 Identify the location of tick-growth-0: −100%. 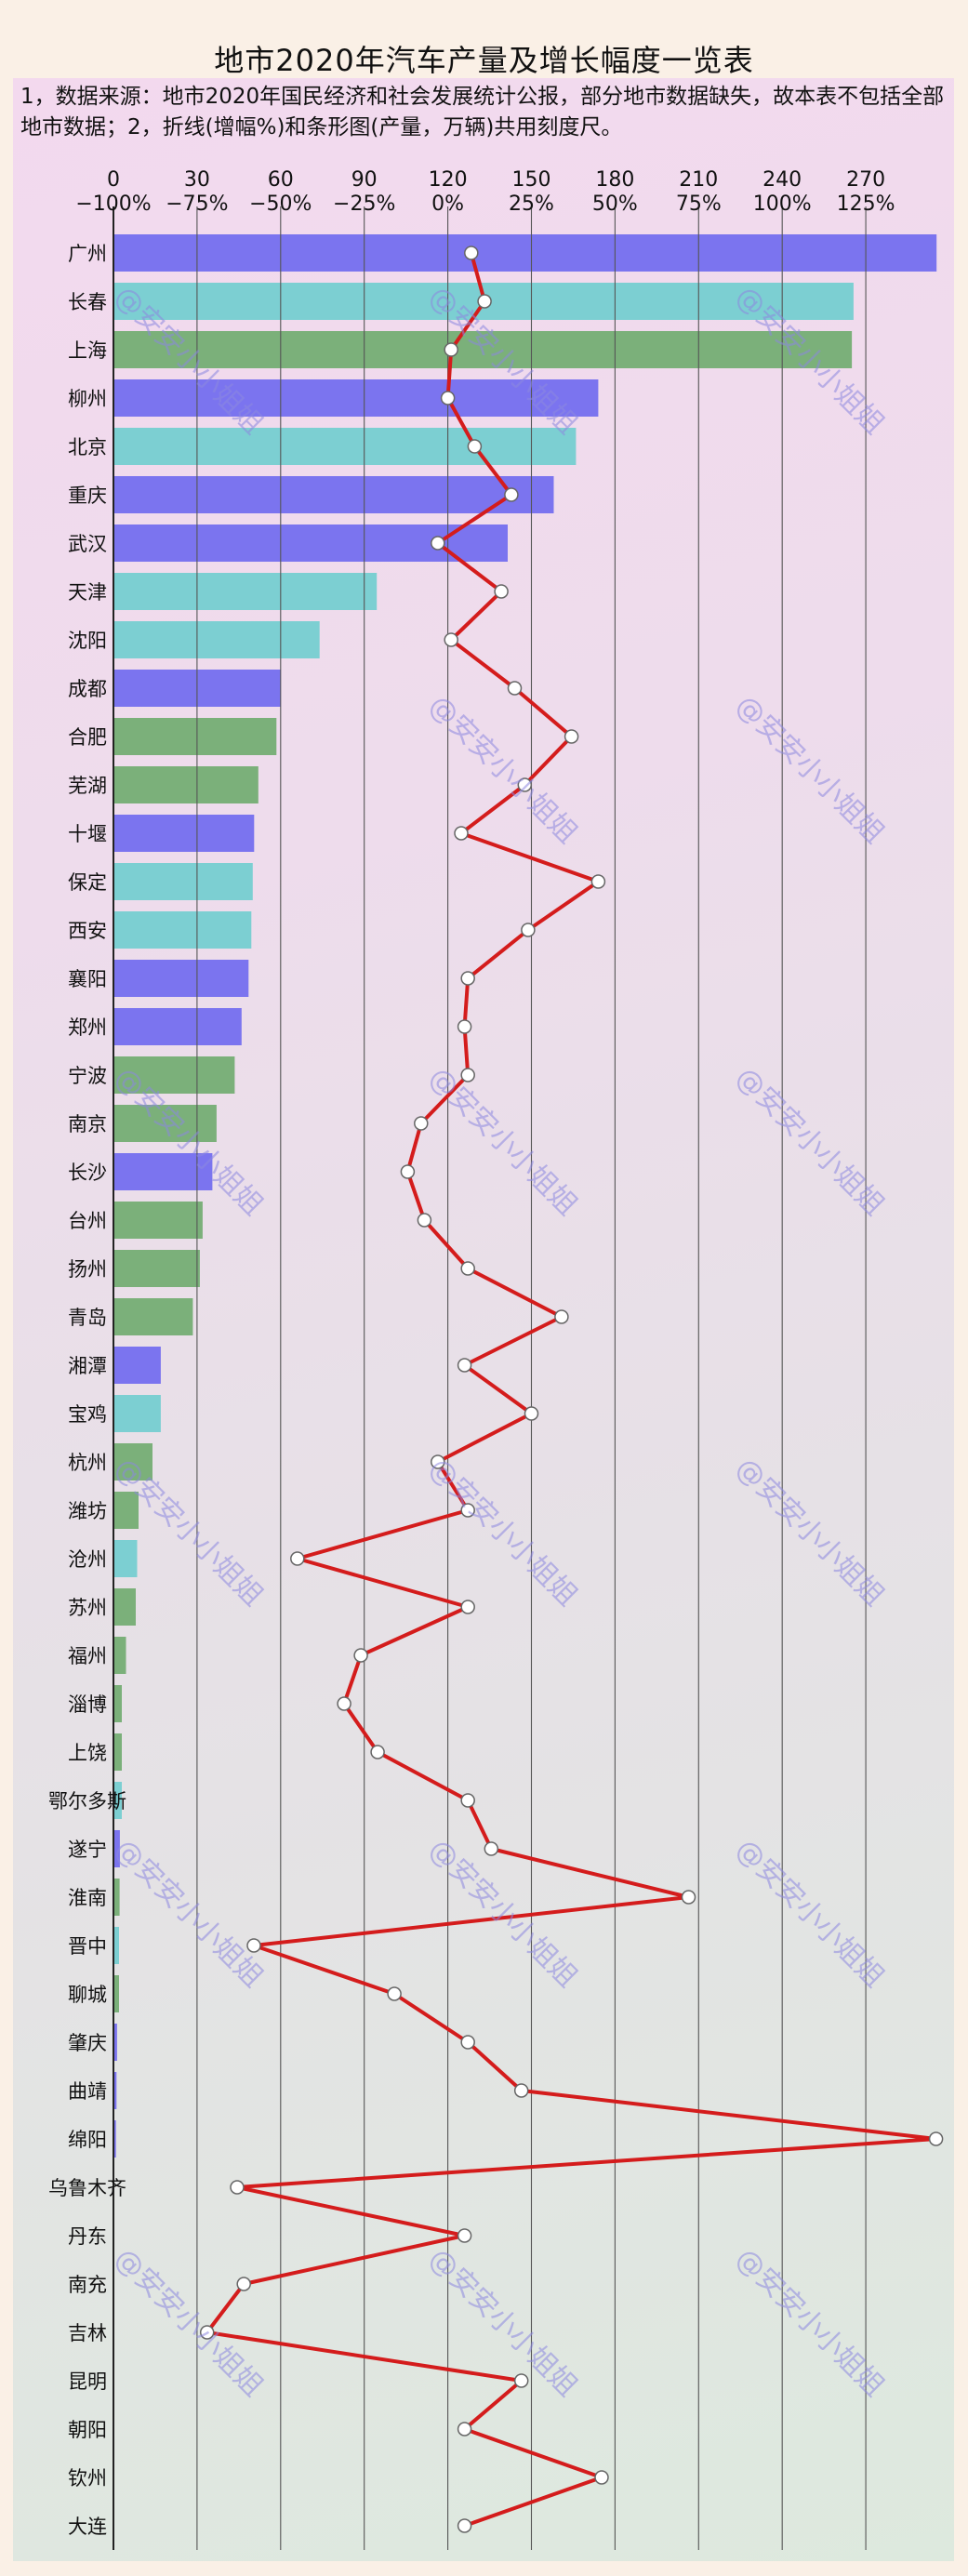
(113, 204).